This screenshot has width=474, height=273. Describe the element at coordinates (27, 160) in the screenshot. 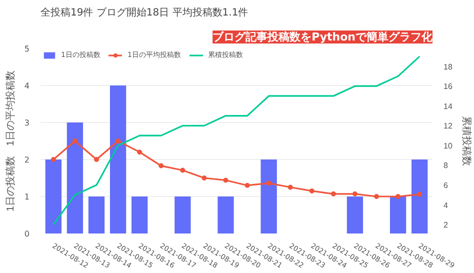

I see `y-tick-label: 2` at that location.